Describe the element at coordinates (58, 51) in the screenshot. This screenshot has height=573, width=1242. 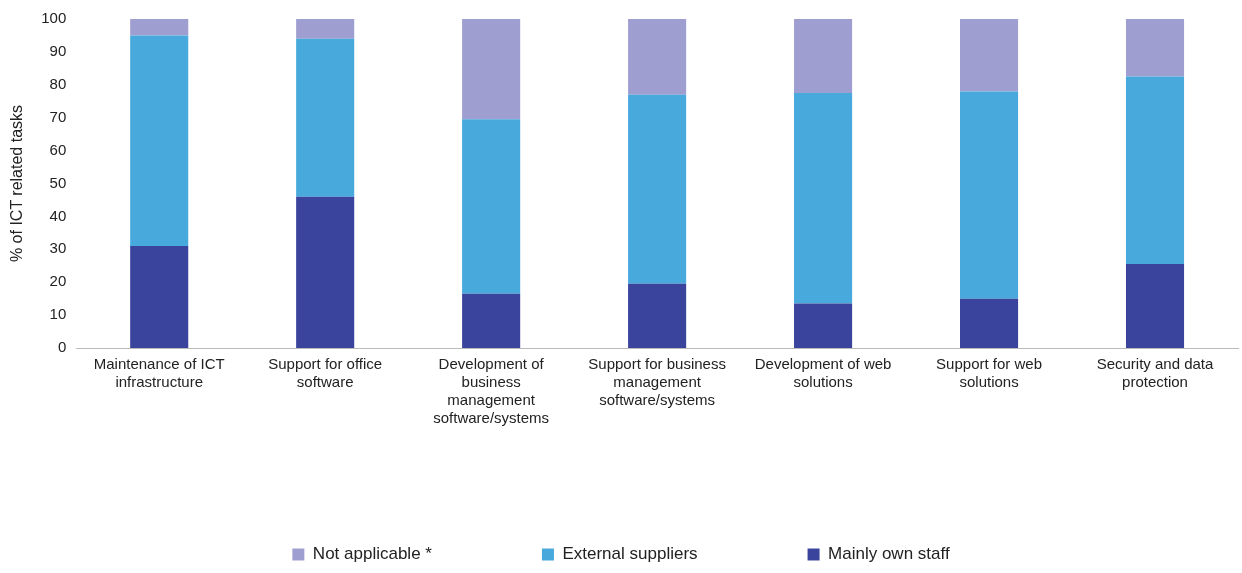
I see `y-tick-label: 90` at that location.